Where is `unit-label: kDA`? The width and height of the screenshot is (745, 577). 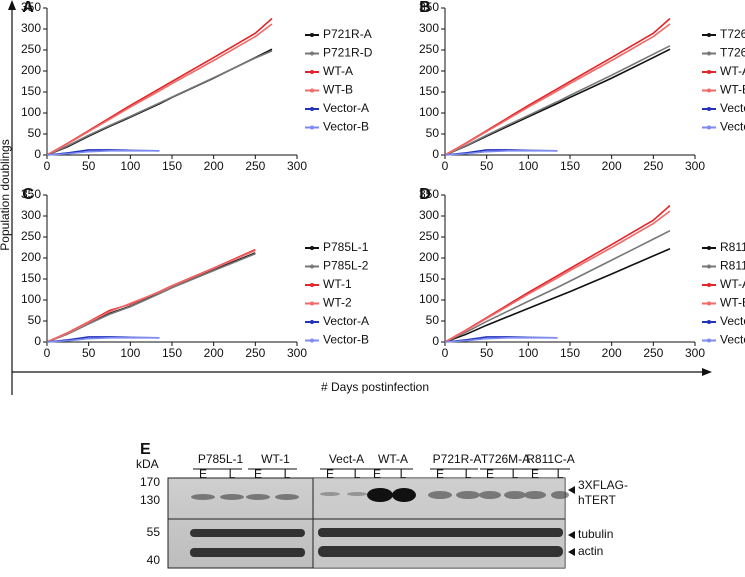
unit-label: kDA is located at coordinates (147, 464).